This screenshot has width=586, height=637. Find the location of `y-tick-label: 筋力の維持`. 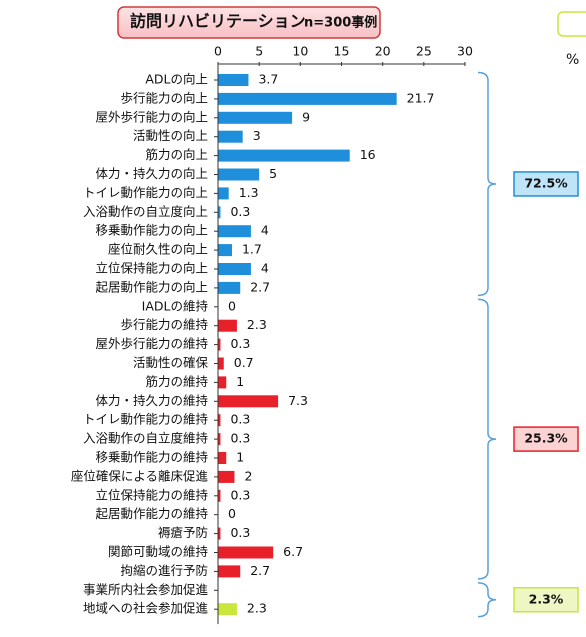

y-tick-label: 筋力の維持 is located at coordinates (176, 381).